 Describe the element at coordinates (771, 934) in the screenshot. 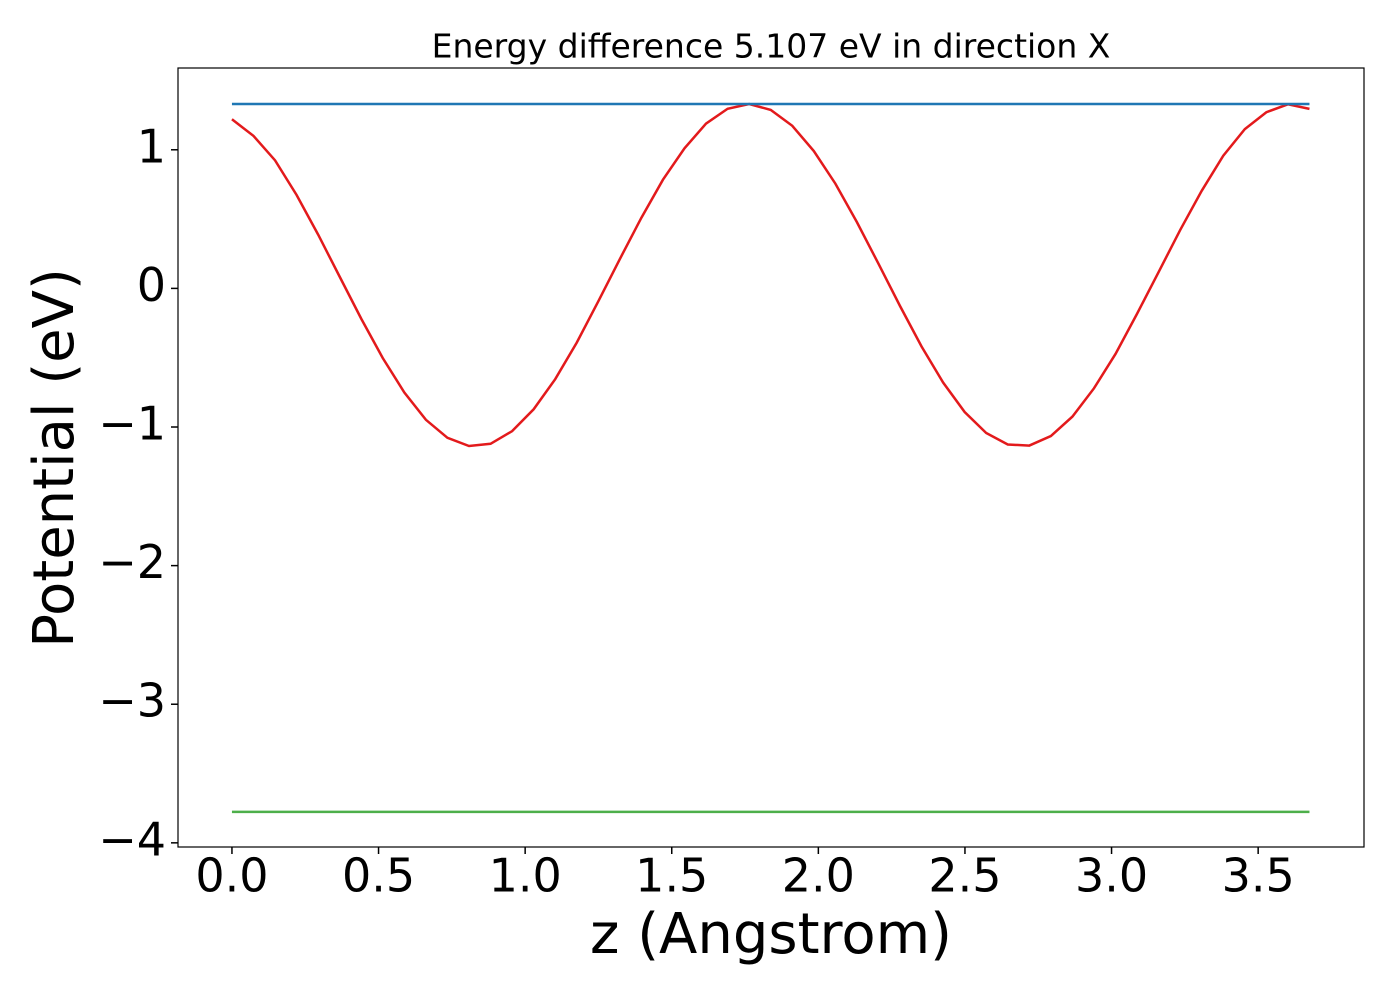

I see `x-axis-label: z (Angstrom)` at that location.